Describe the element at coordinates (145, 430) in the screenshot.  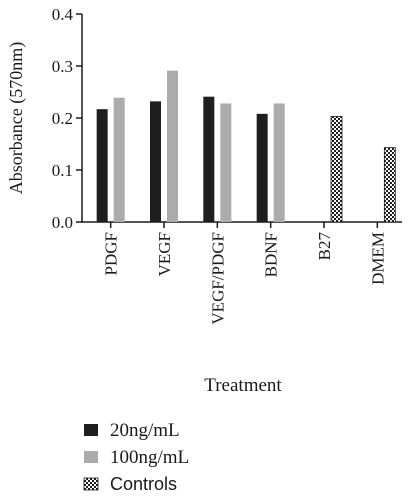
I see `legend-label: 20ng/mL` at that location.